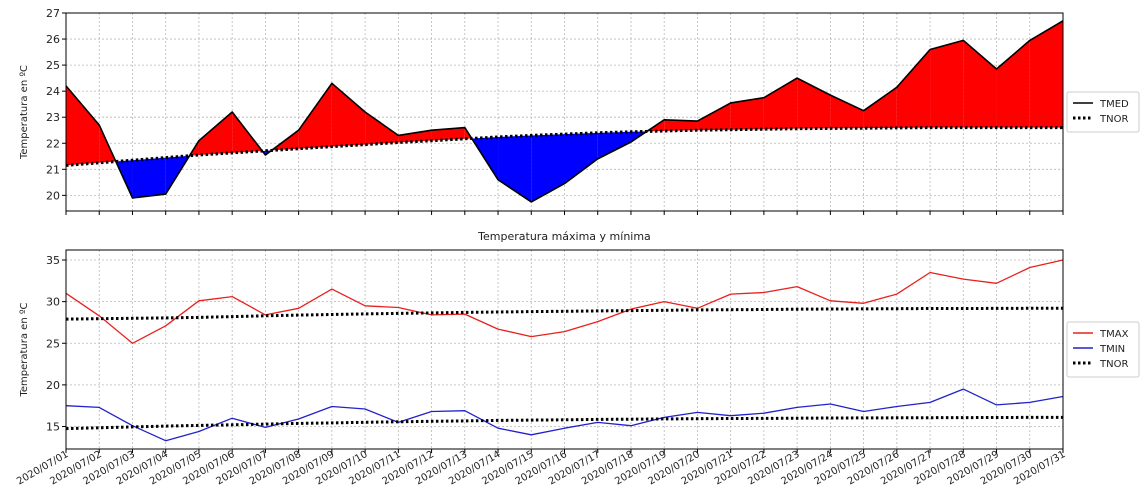  Describe the element at coordinates (53, 91) in the screenshot. I see `y-tick-label: 24` at that location.